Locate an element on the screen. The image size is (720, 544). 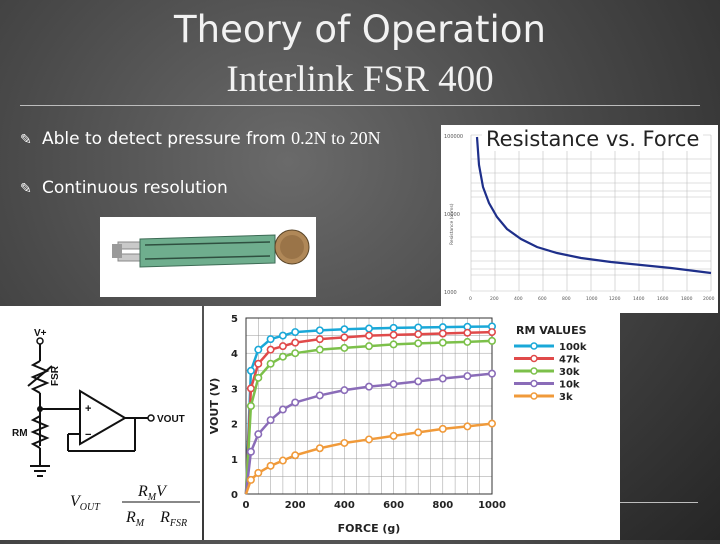
x-tick: 1800 is located at coordinates (687, 299).